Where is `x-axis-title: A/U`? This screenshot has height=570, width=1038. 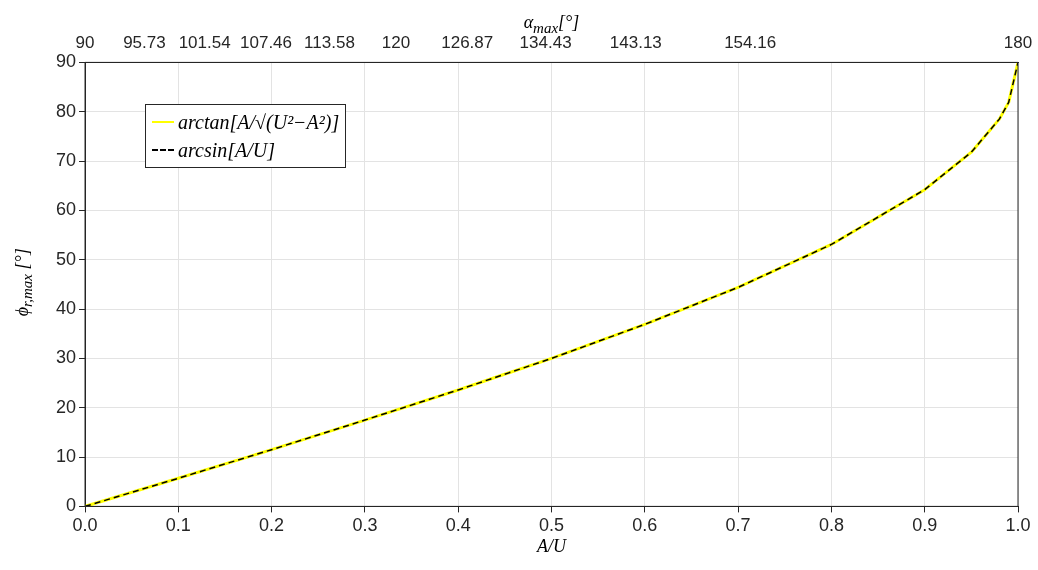 x-axis-title: A/U is located at coordinates (551, 547).